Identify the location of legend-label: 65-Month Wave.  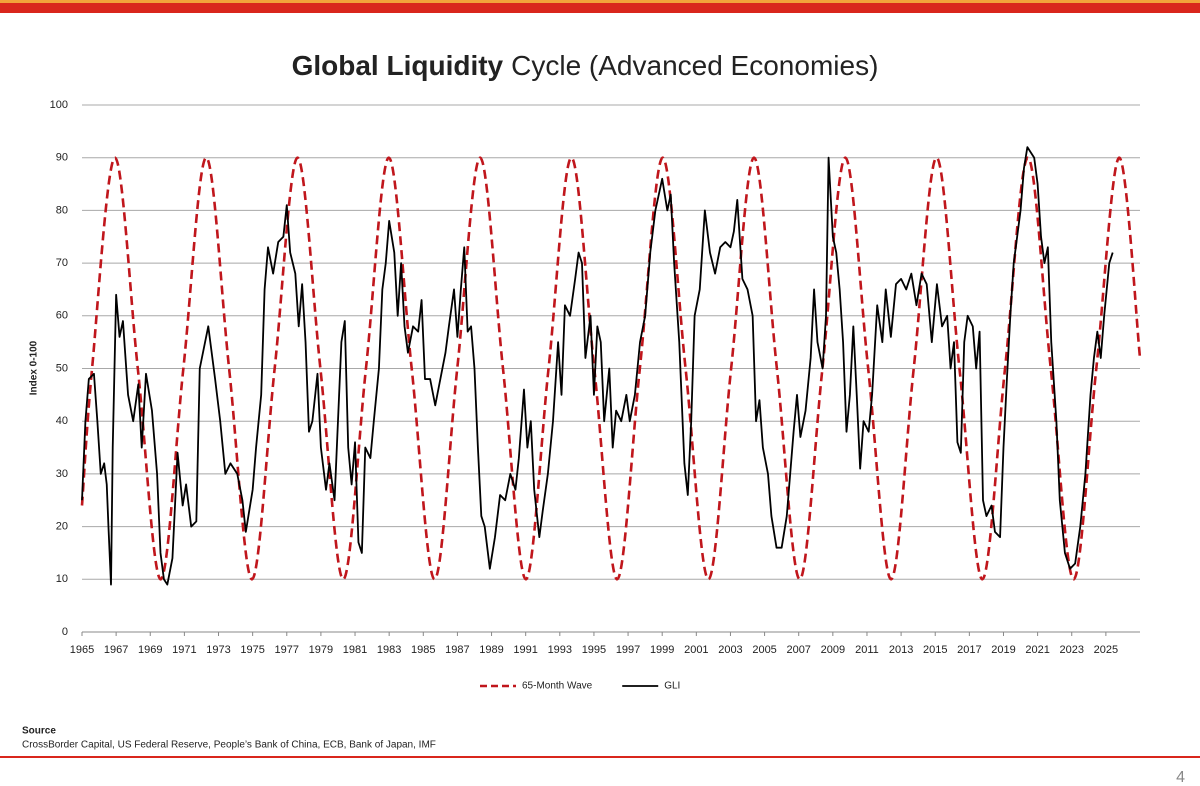
(557, 686).